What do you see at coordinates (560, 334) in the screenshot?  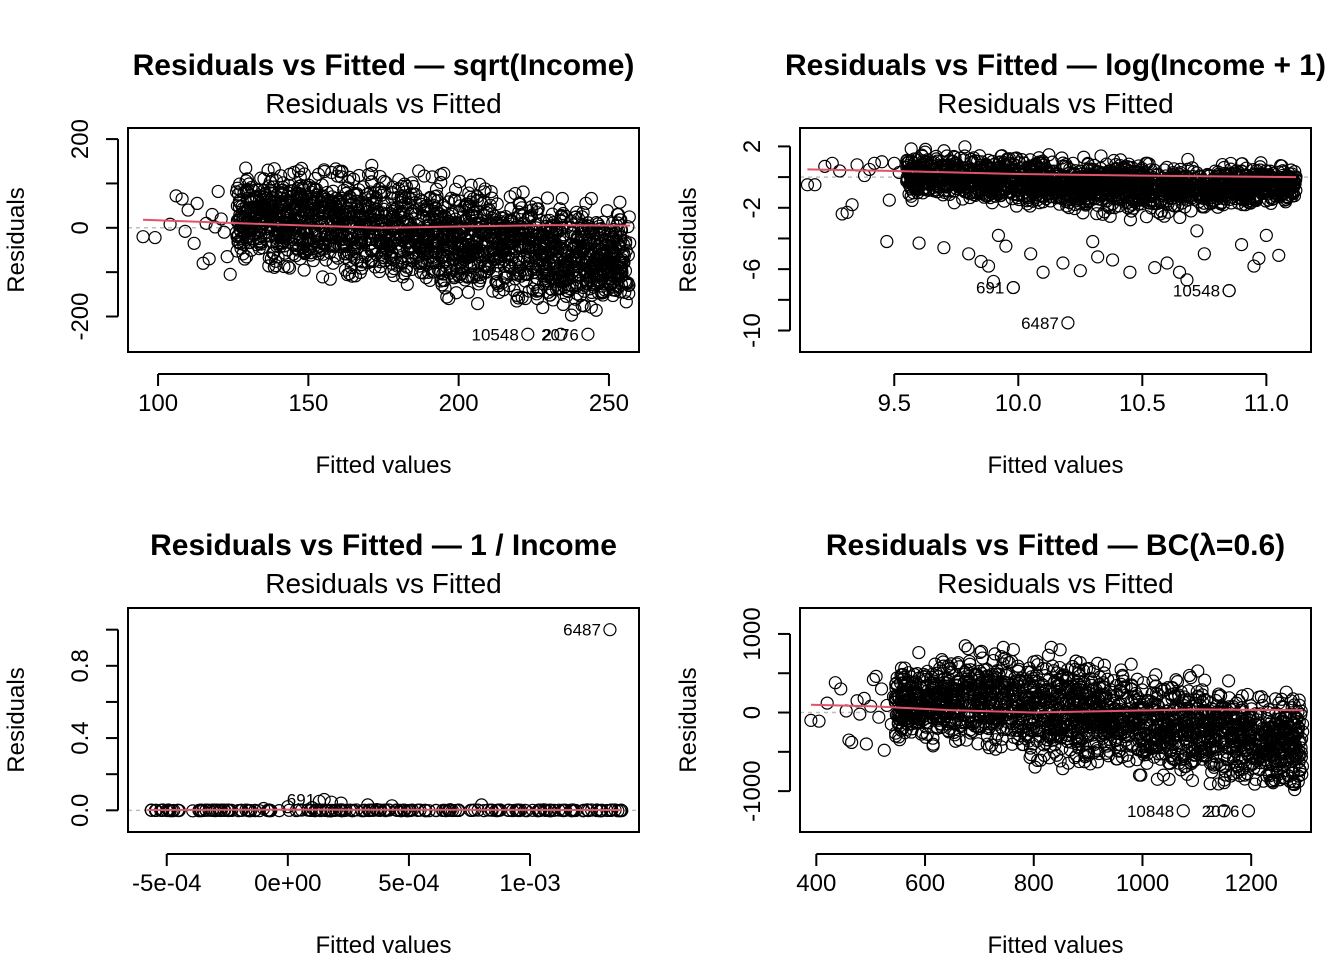 I see `outlier-label: 2076` at bounding box center [560, 334].